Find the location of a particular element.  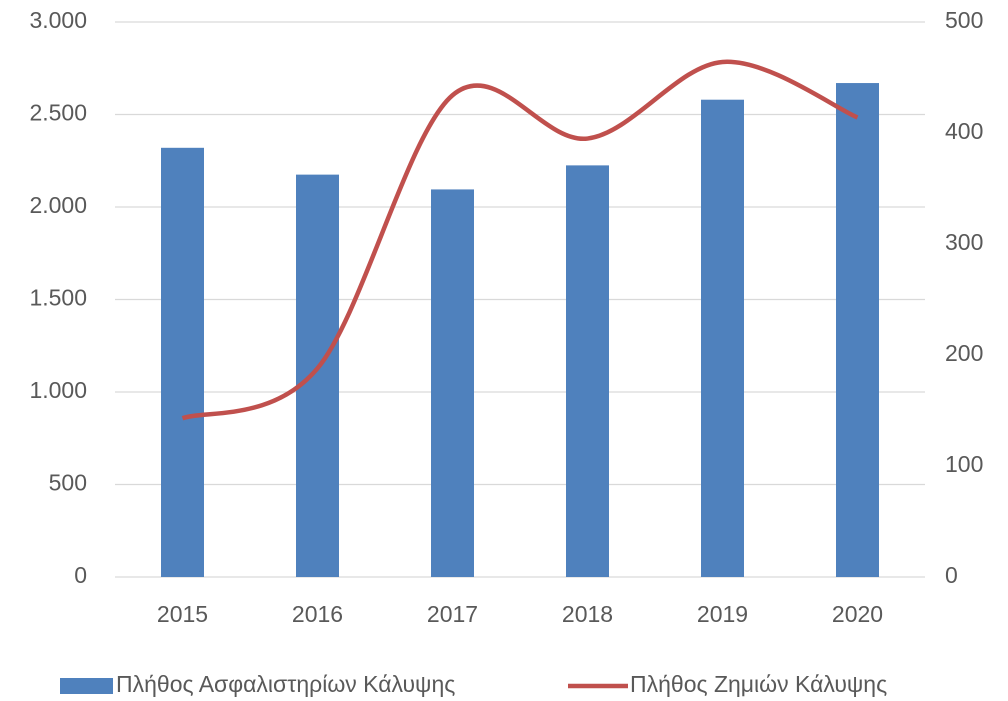

y-tick-label: 1.000 is located at coordinates (58, 390).